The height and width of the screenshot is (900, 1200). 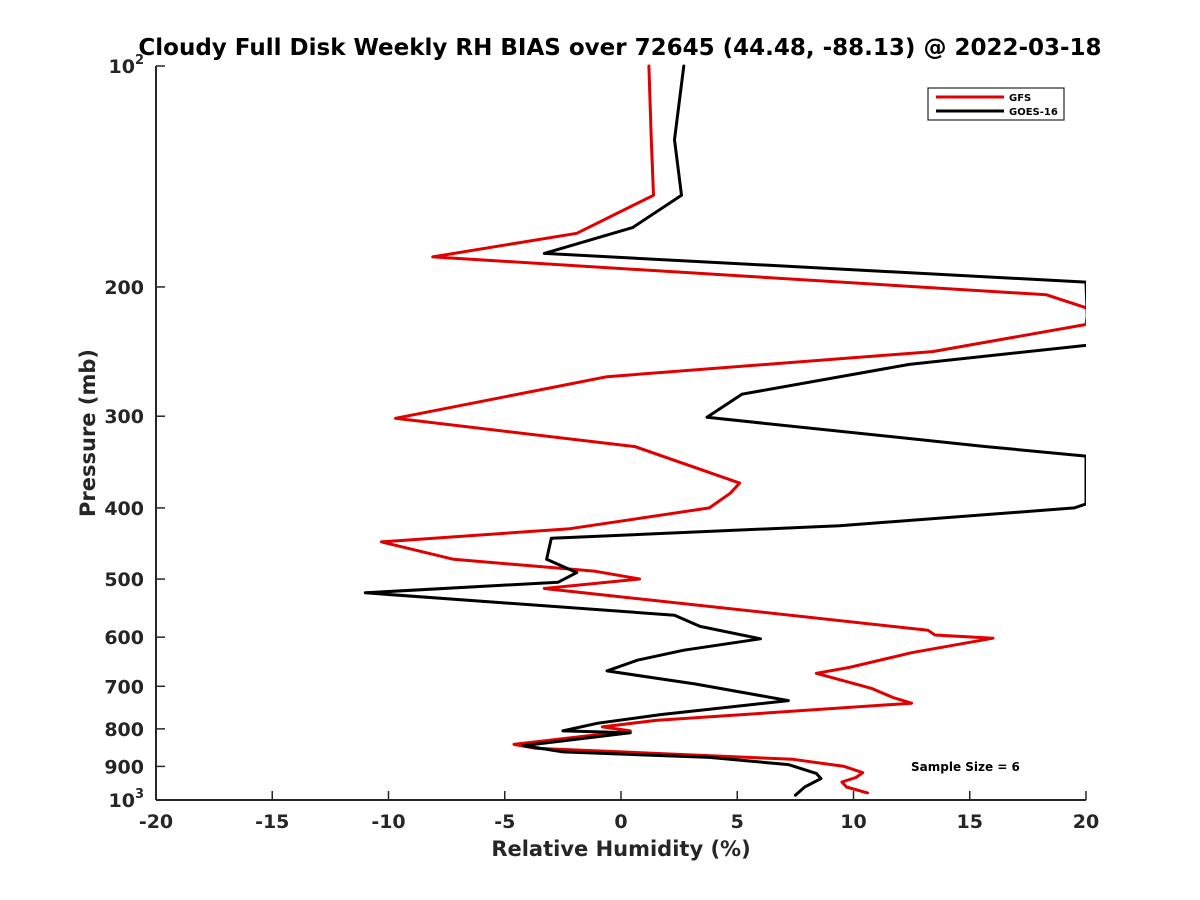 I want to click on x-tick-label: 10, so click(x=853, y=822).